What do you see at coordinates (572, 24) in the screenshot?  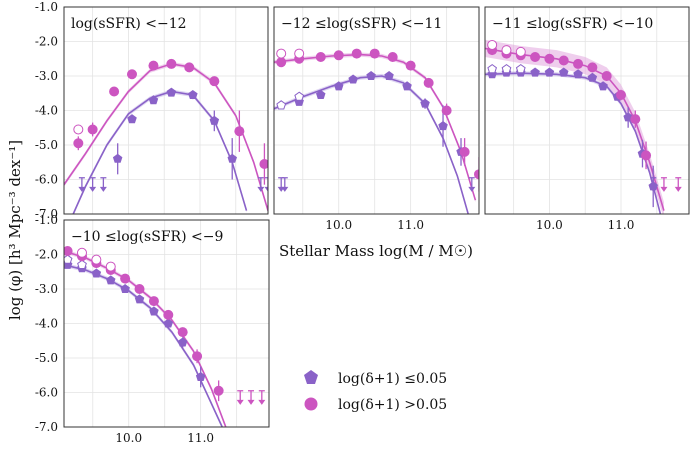 I see `panel-title: −11 ≤log(sSFR) <−10` at bounding box center [572, 24].